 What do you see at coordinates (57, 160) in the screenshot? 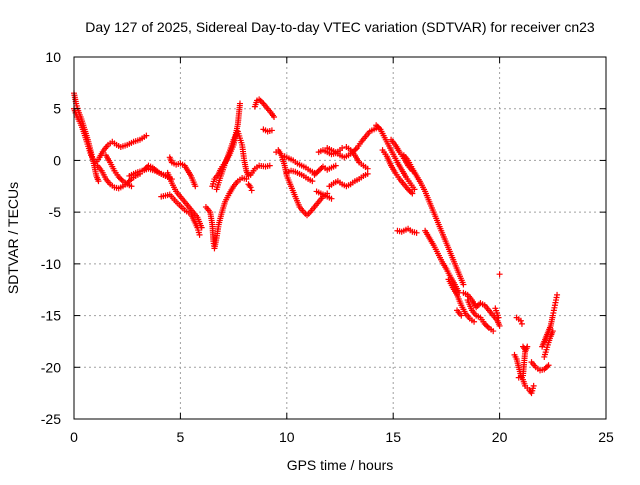
I see `y-tick-label: 0` at bounding box center [57, 160].